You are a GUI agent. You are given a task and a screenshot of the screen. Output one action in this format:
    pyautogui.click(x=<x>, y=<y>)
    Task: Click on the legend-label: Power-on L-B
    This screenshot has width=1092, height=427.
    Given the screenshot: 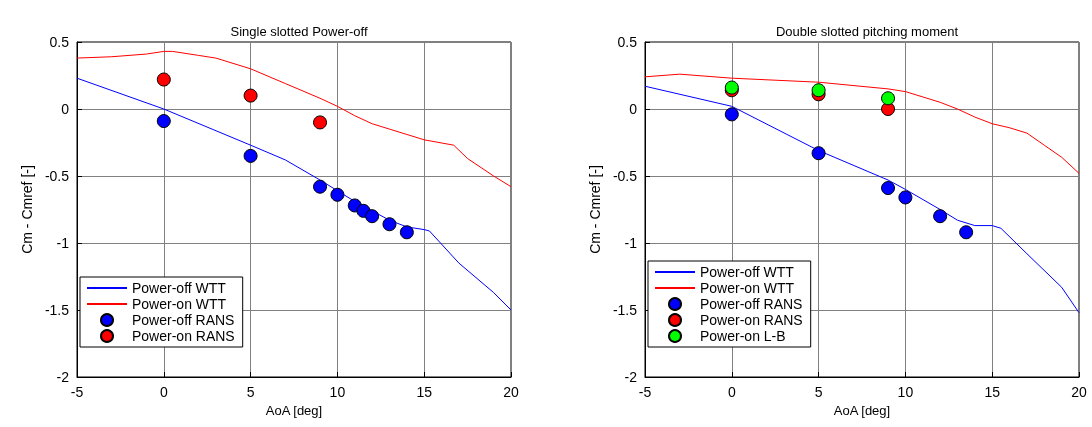 What is the action you would take?
    pyautogui.click(x=743, y=336)
    